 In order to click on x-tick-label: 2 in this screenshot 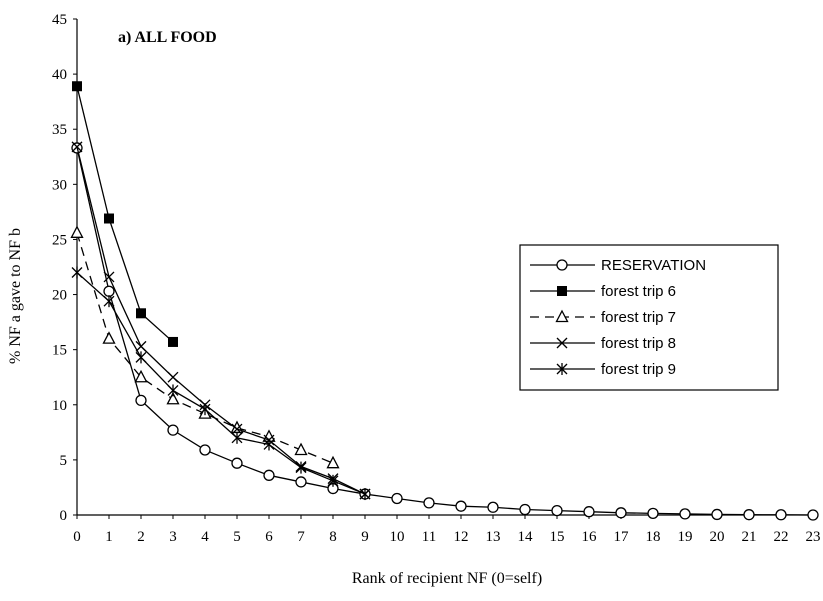, I will do `click(141, 537)`.